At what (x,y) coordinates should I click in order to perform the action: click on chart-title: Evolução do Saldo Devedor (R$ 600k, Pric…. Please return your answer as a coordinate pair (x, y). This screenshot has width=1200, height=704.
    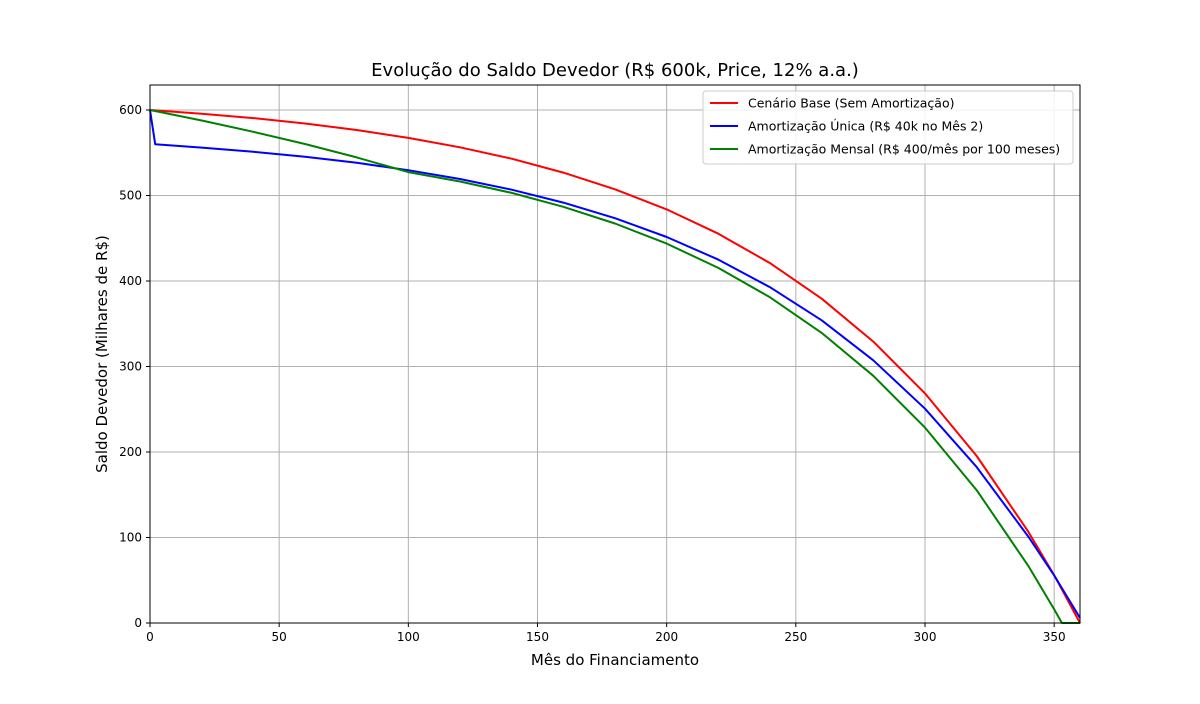
    Looking at the image, I should click on (615, 70).